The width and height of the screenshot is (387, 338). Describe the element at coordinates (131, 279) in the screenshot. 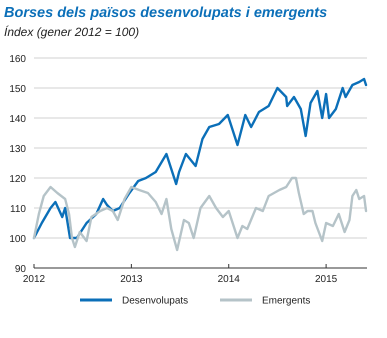

I see `x-tick-label: 2013` at that location.